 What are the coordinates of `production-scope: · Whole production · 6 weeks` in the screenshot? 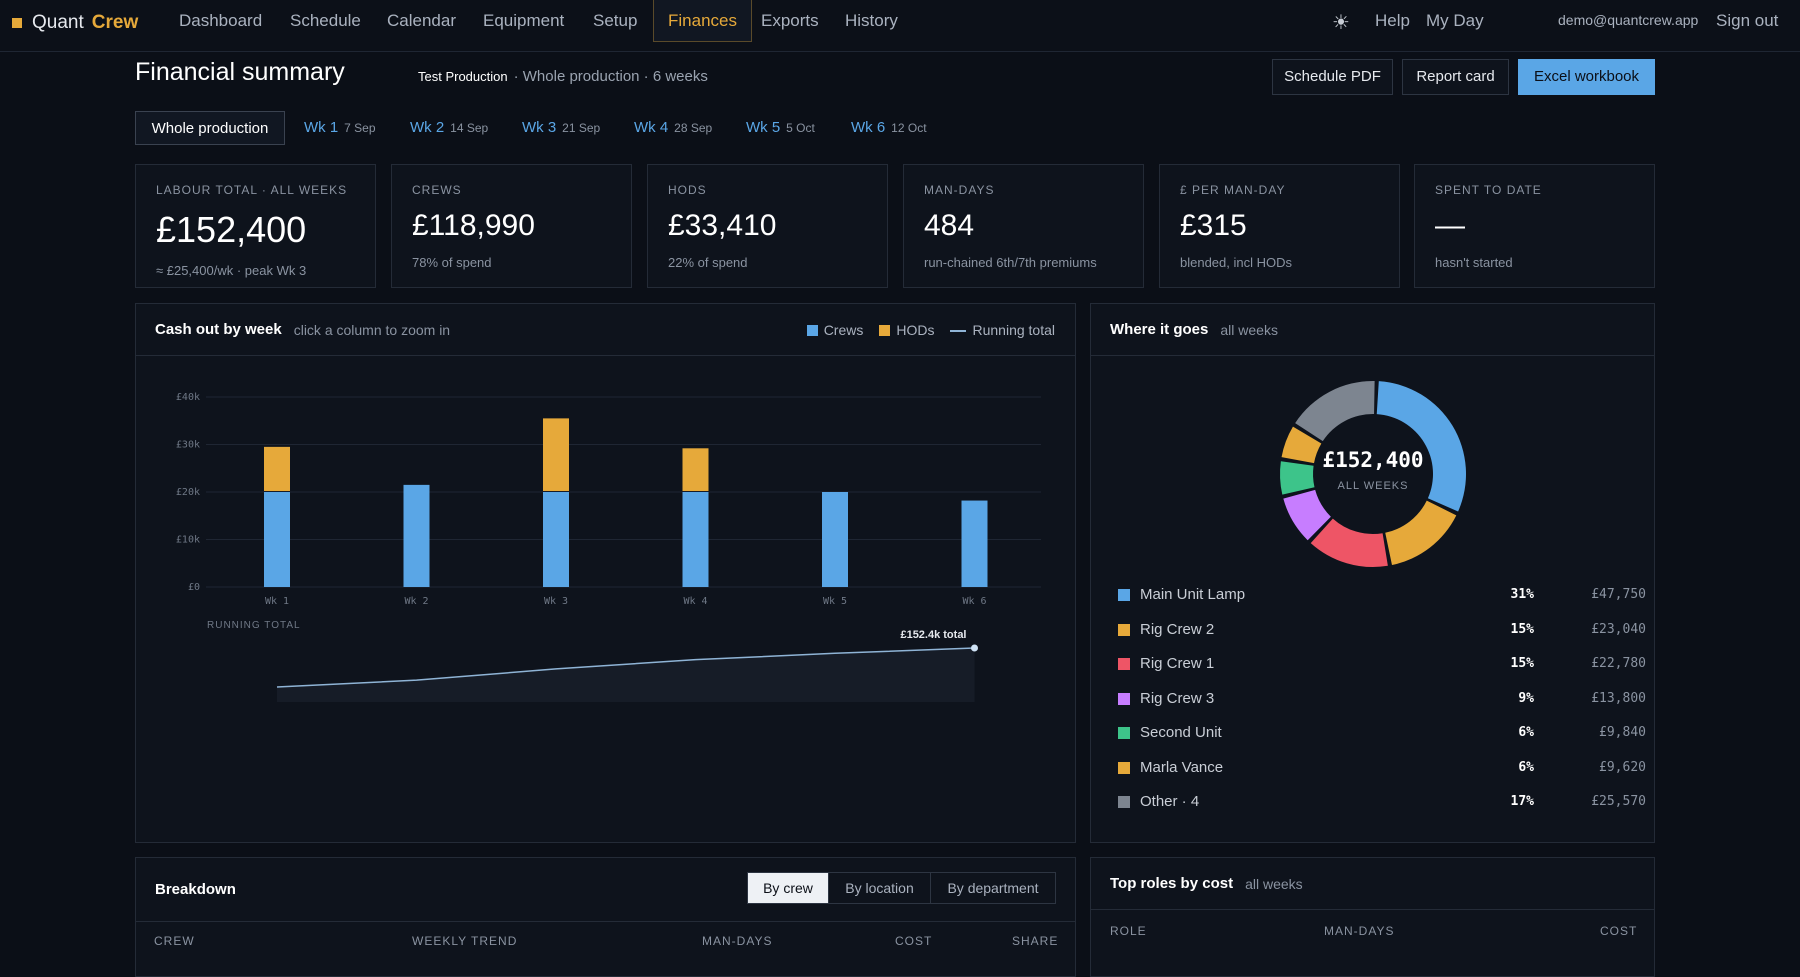 It's located at (610, 76).